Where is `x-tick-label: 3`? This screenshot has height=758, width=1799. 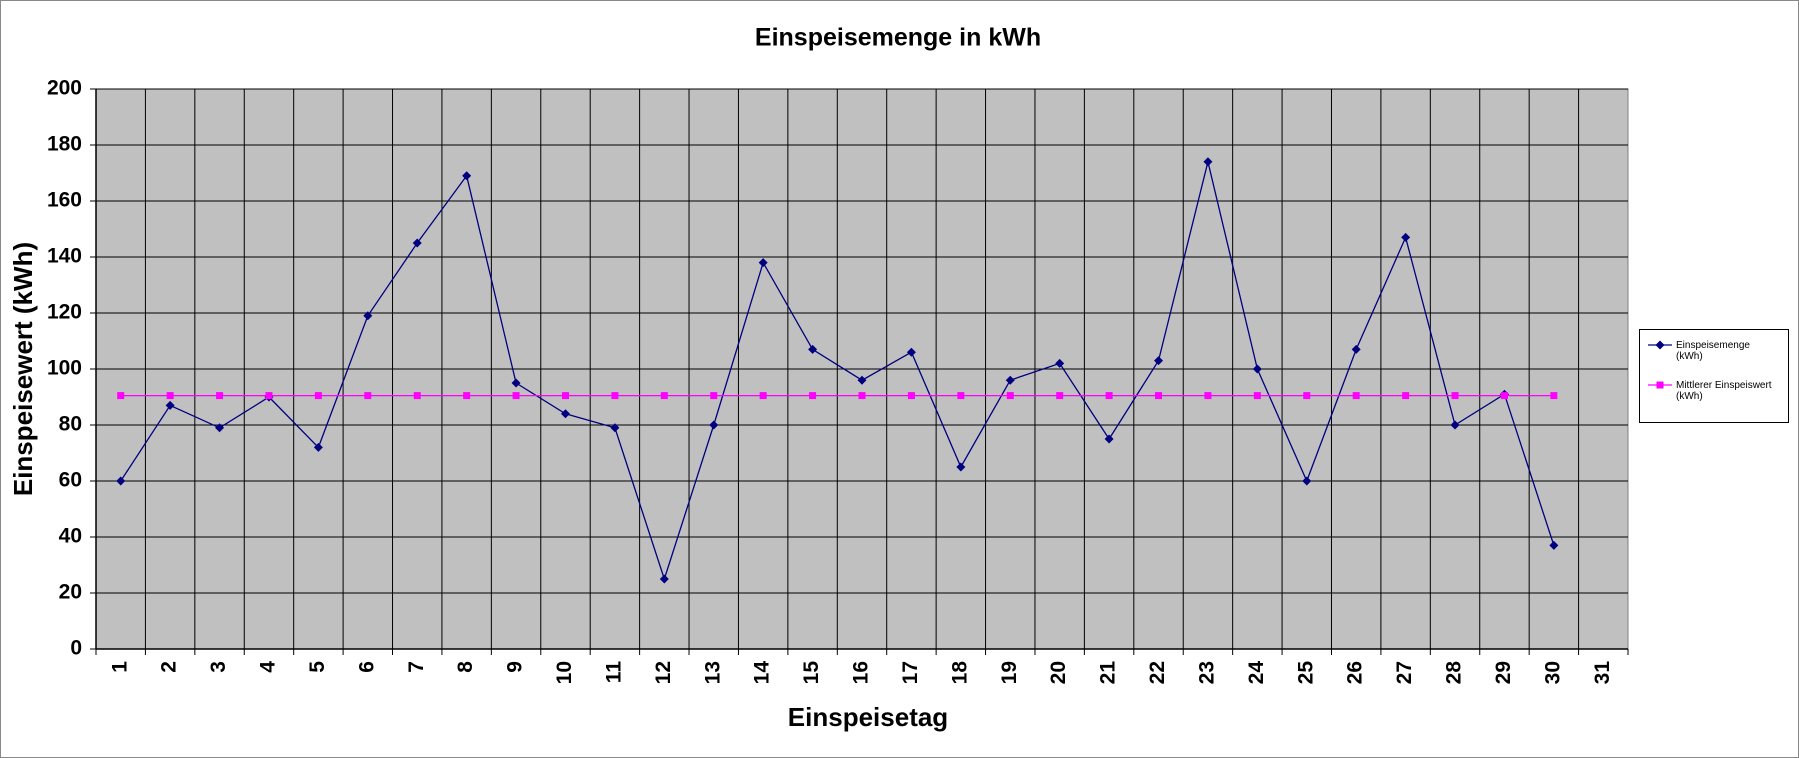 x-tick-label: 3 is located at coordinates (218, 667).